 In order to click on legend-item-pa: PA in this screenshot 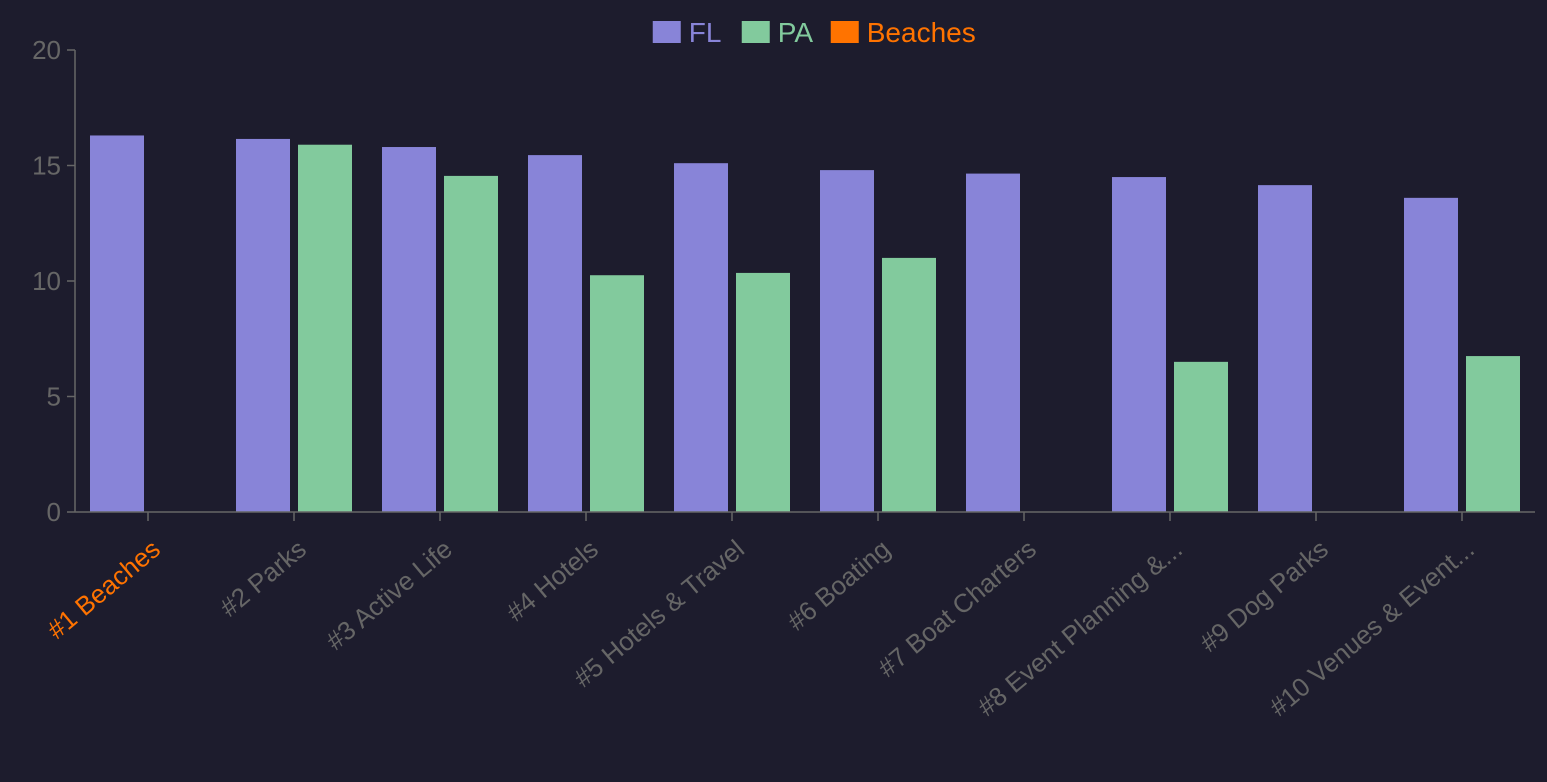, I will do `click(777, 32)`.